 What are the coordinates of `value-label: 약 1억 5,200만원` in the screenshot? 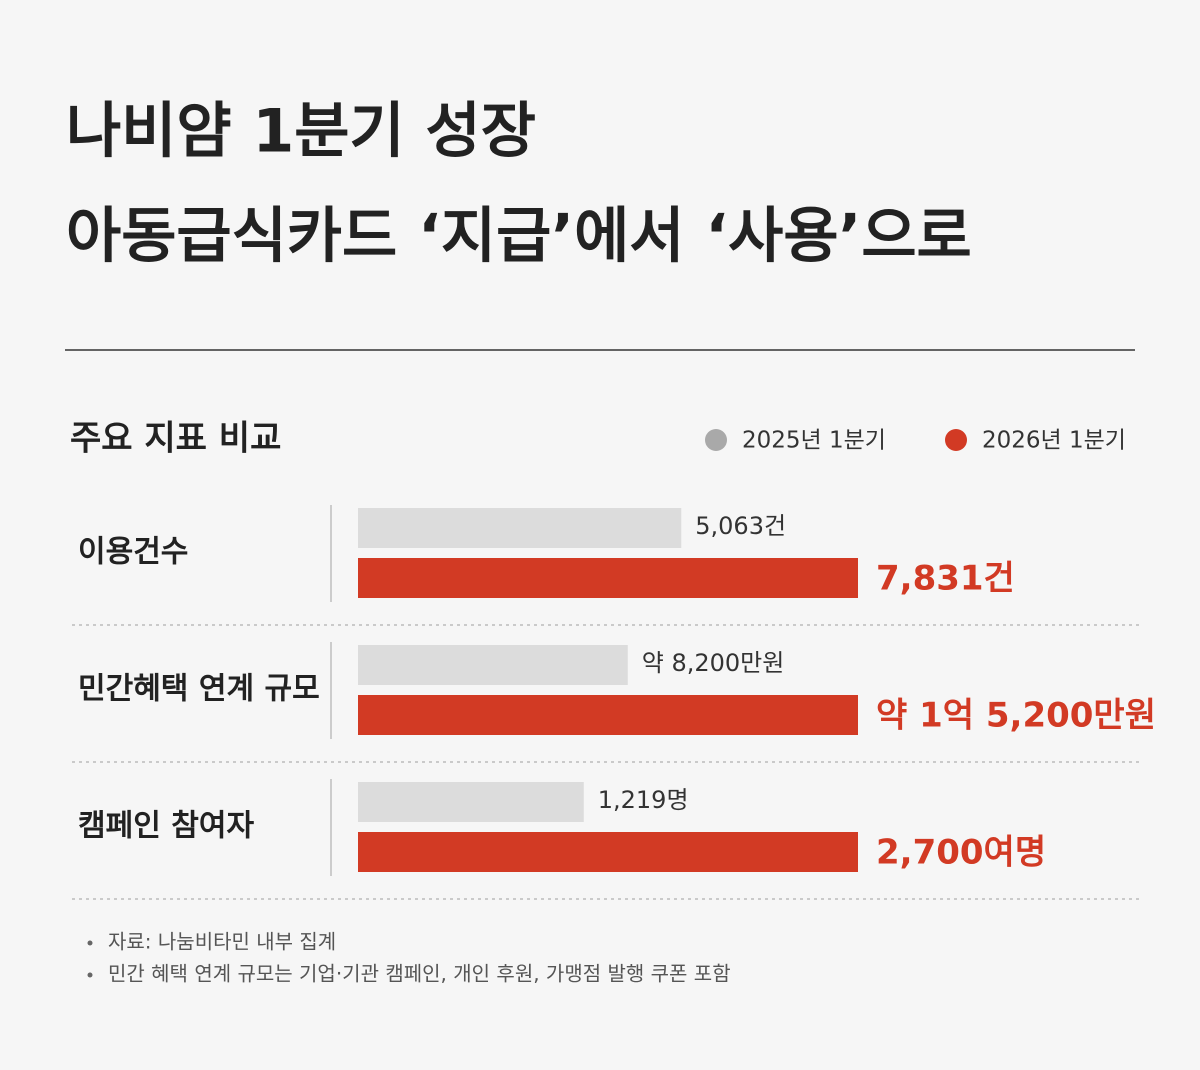 It's located at (1016, 716).